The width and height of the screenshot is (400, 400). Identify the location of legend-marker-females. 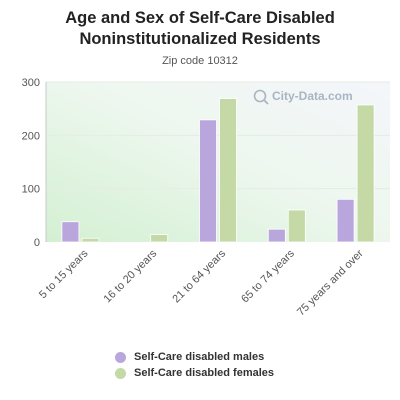
(120, 373).